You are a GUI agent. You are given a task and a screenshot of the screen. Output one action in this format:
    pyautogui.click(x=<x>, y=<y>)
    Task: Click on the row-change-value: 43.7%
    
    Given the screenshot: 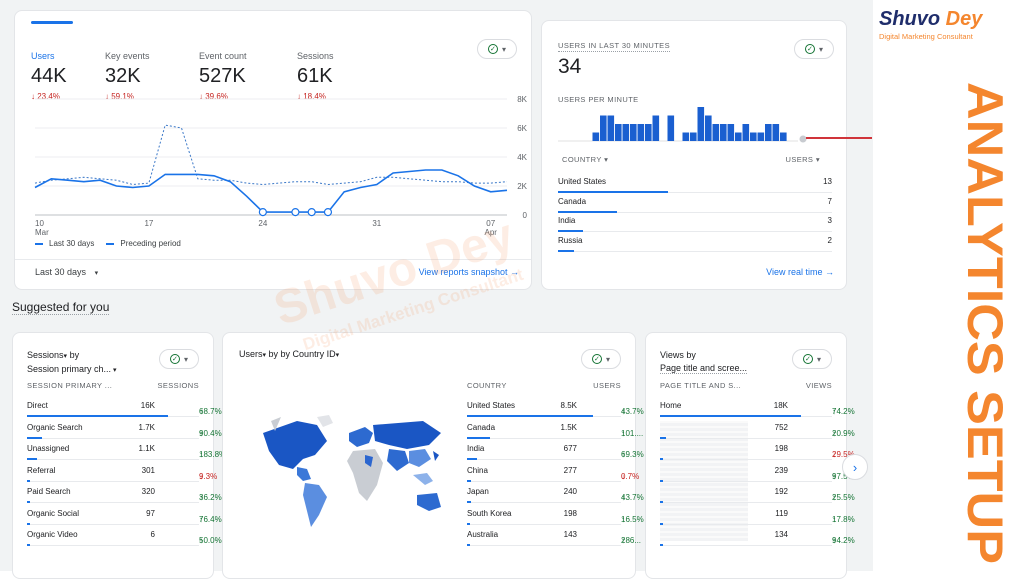 What is the action you would take?
    pyautogui.click(x=632, y=497)
    